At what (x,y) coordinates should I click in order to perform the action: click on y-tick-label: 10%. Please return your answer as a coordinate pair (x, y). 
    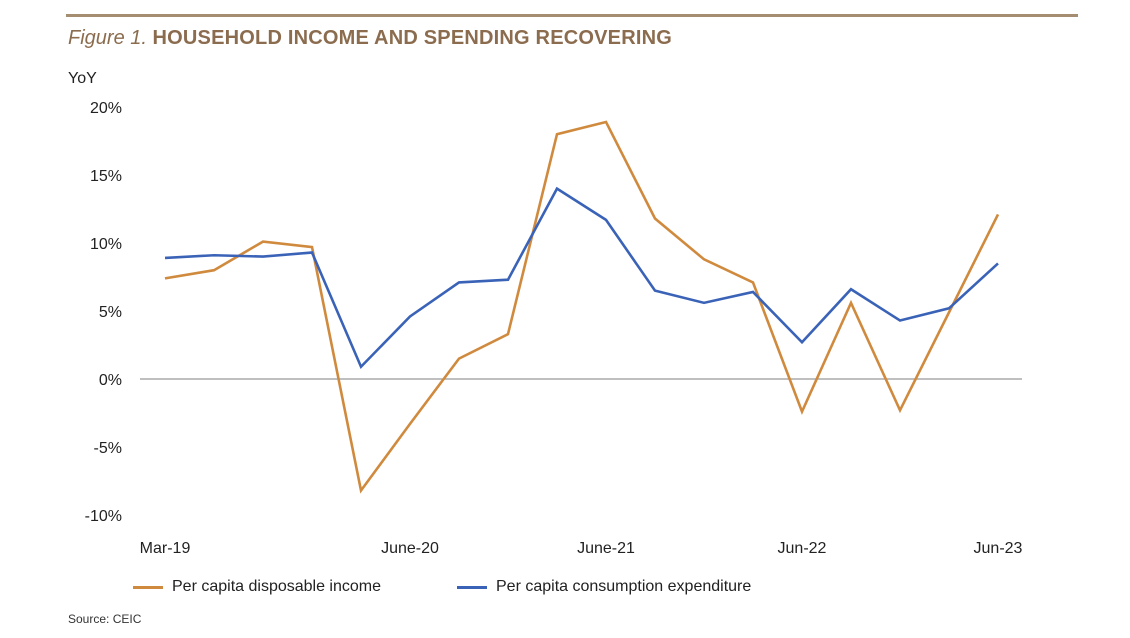
    Looking at the image, I should click on (106, 244).